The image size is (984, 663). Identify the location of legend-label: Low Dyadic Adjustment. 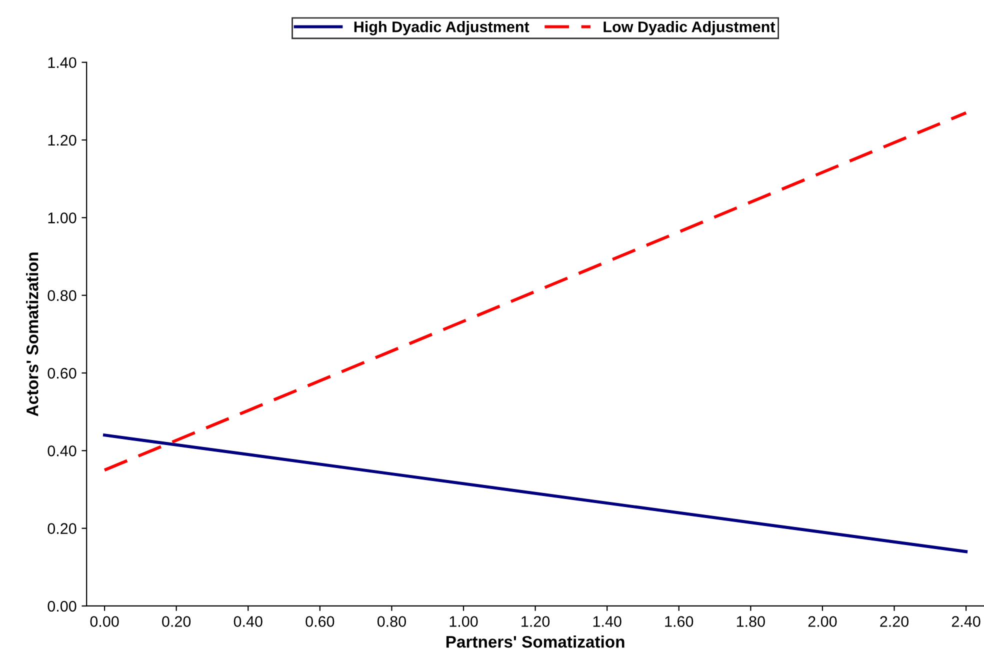
(690, 28).